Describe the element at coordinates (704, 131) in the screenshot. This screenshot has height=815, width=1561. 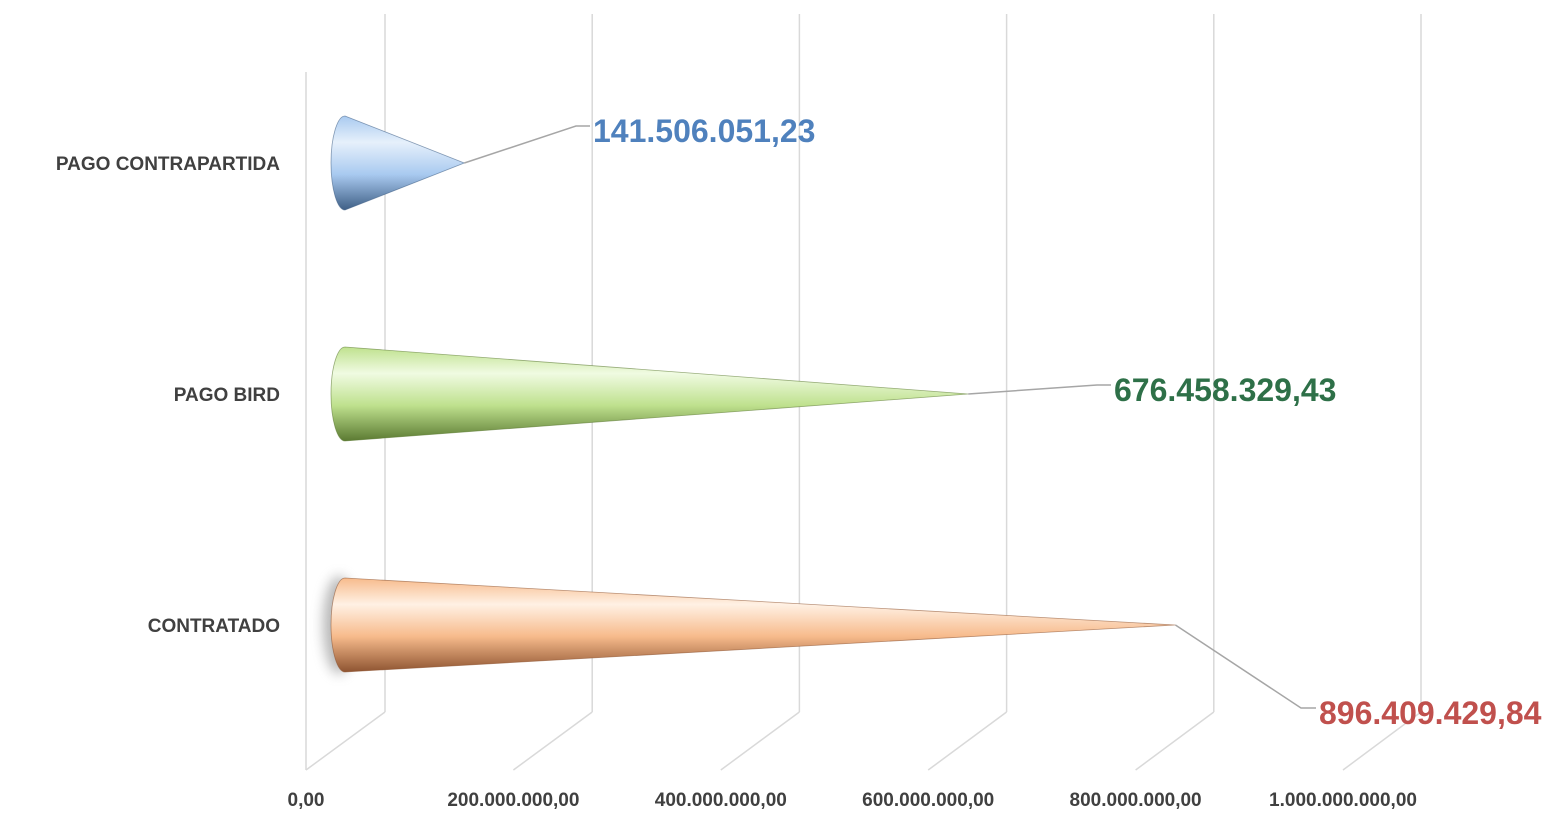
I see `data-label-pago-contrapartida: 141.506.051,23` at that location.